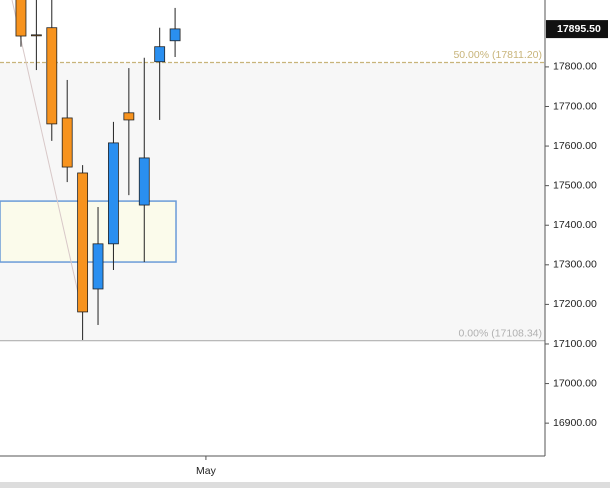 Image resolution: width=610 pixels, height=493 pixels. Describe the element at coordinates (575, 344) in the screenshot. I see `y-tick-label: 17100.00` at that location.